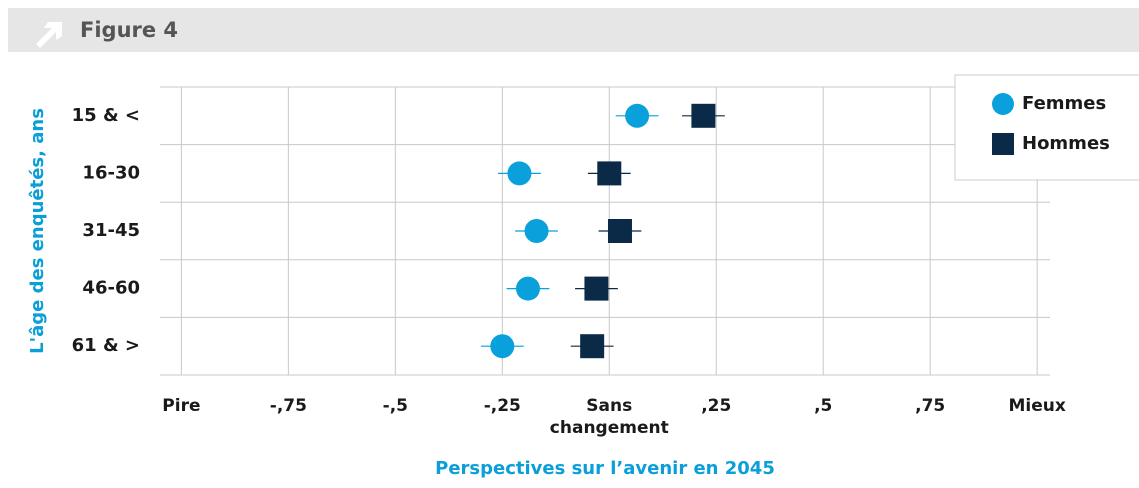  Describe the element at coordinates (1046, 127) in the screenshot. I see `legend-box` at that location.